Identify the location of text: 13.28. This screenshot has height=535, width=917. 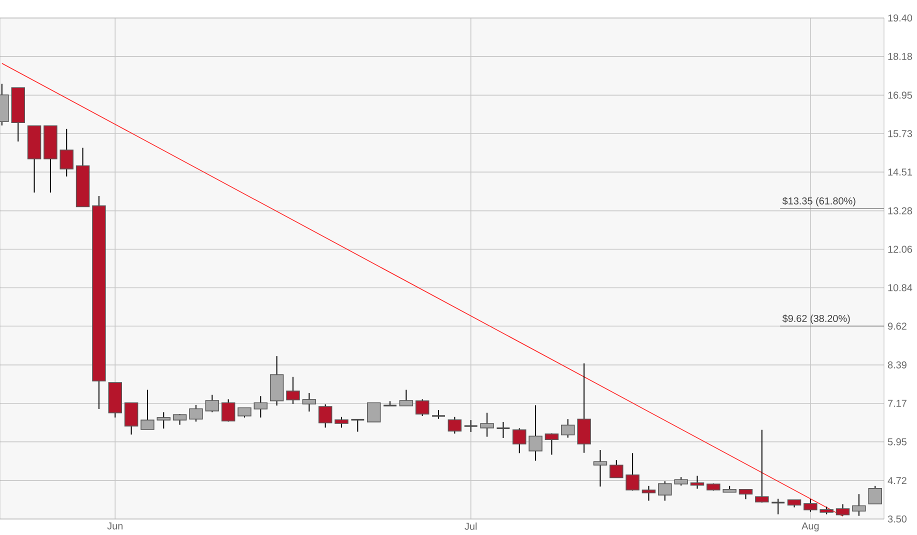
(900, 210).